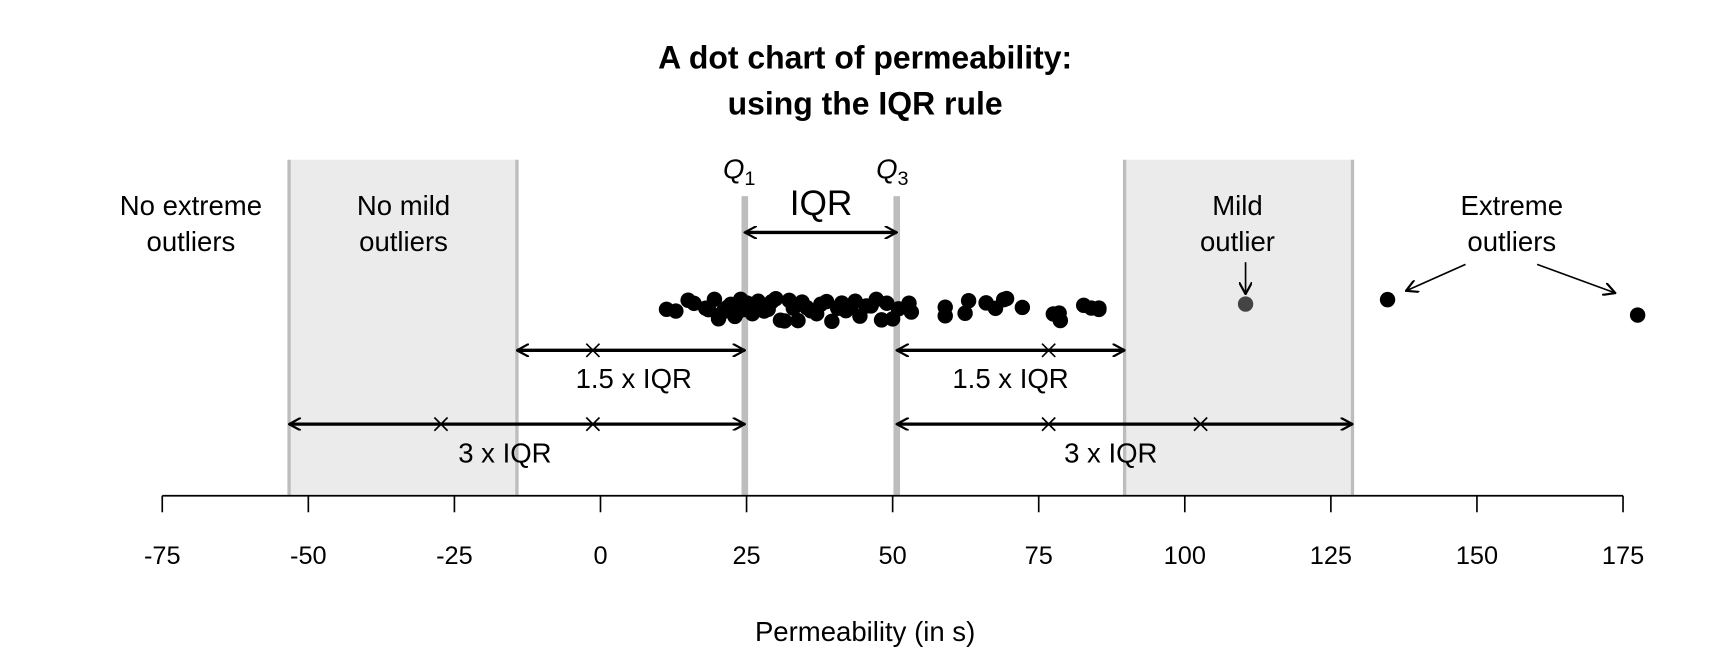 This screenshot has height=672, width=1728. What do you see at coordinates (403, 327) in the screenshot?
I see `band-lower` at bounding box center [403, 327].